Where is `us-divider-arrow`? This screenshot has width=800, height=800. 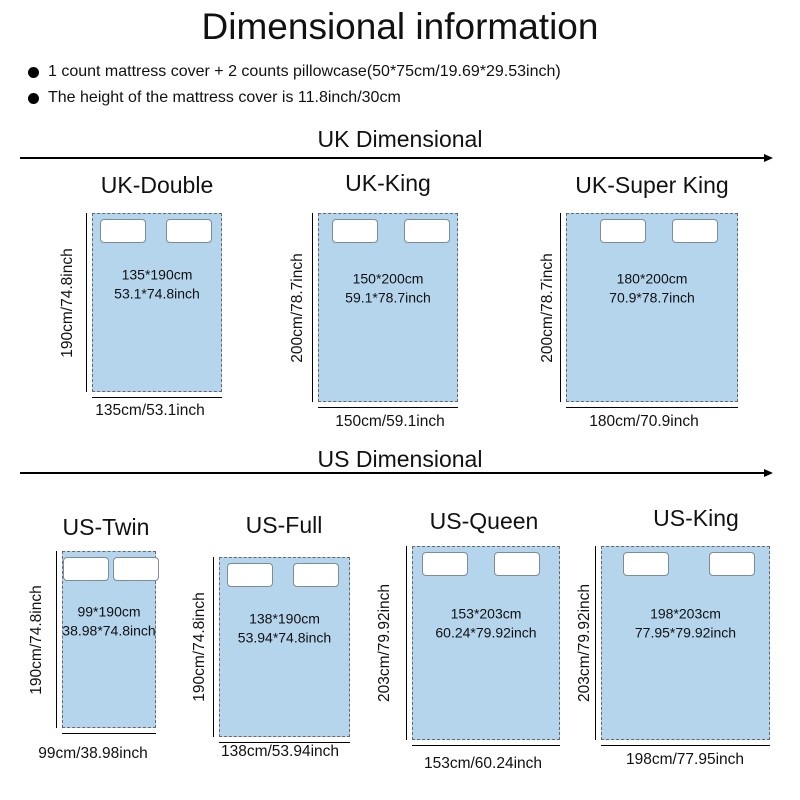 us-divider-arrow is located at coordinates (392, 473).